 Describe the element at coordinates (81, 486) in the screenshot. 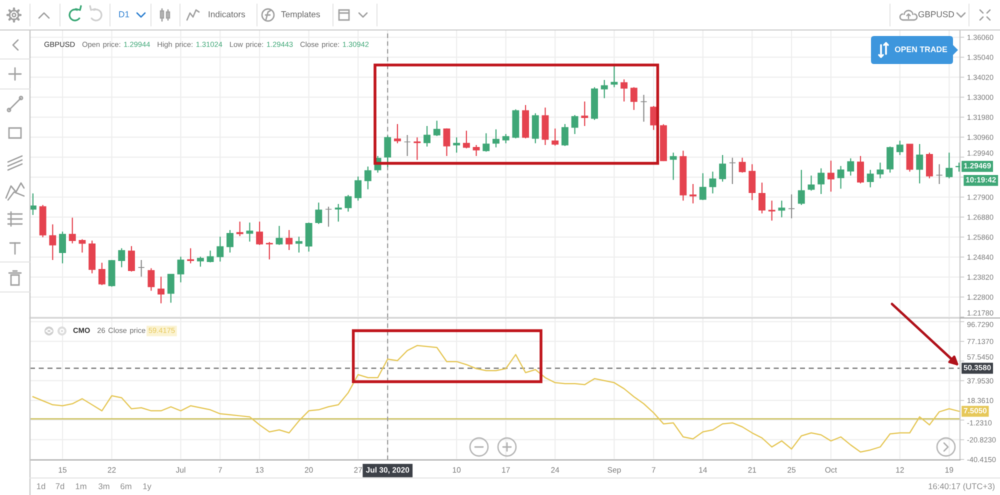

I see `text: 1m` at that location.